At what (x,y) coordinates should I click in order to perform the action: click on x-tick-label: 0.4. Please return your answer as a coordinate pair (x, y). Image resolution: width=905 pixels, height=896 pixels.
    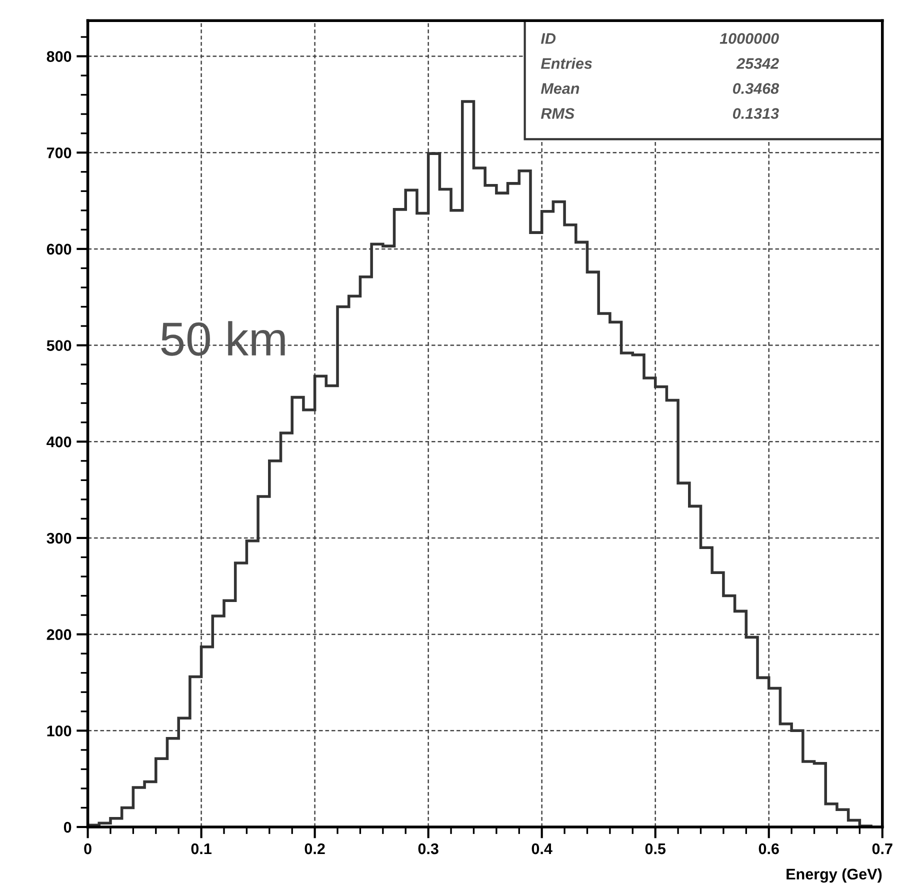
    Looking at the image, I should click on (542, 848).